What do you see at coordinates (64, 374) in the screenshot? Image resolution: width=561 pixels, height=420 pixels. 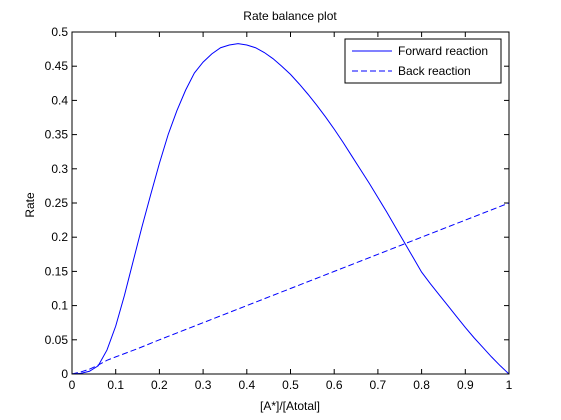 I see `y-tick-label: 0` at bounding box center [64, 374].